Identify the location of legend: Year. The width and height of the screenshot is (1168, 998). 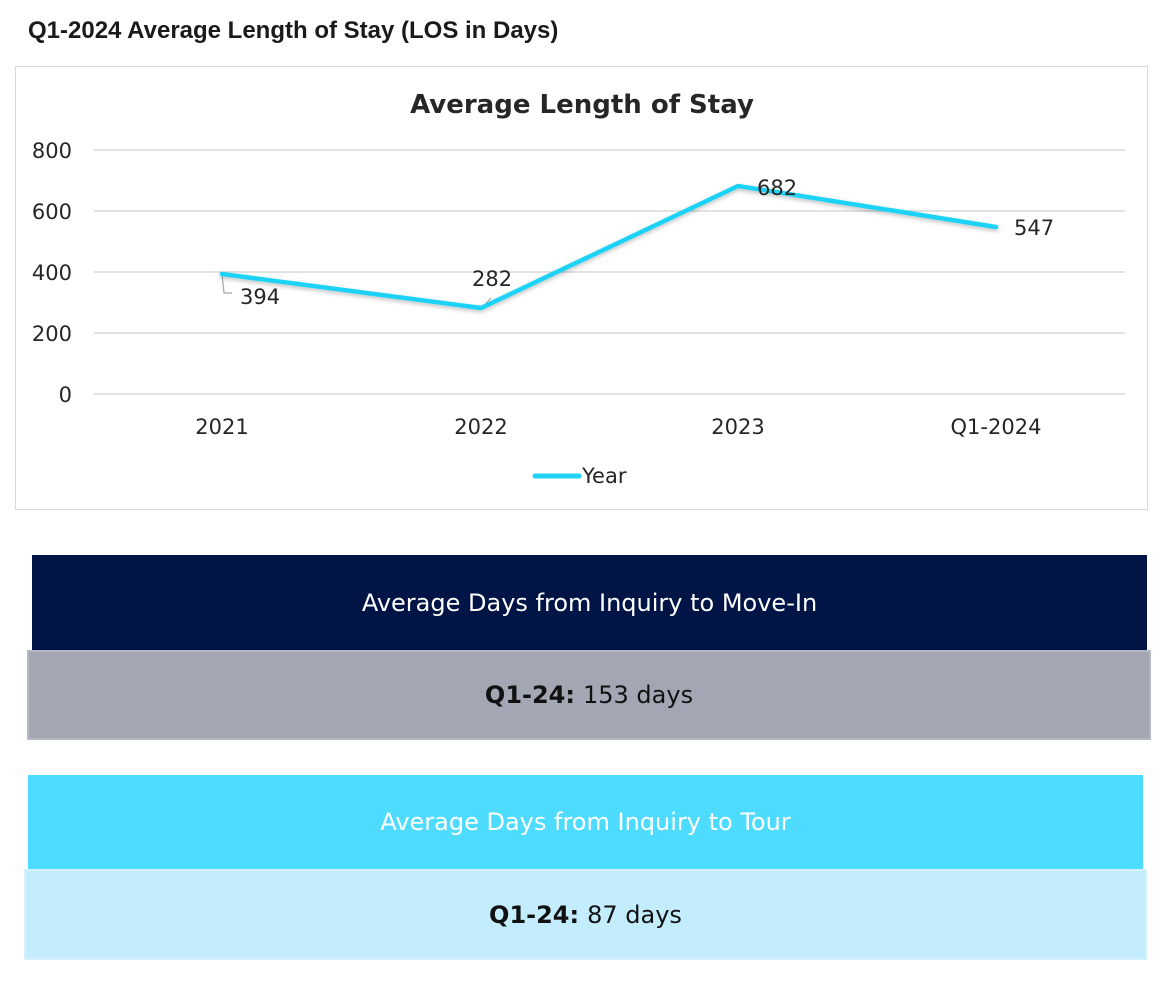
(579, 476).